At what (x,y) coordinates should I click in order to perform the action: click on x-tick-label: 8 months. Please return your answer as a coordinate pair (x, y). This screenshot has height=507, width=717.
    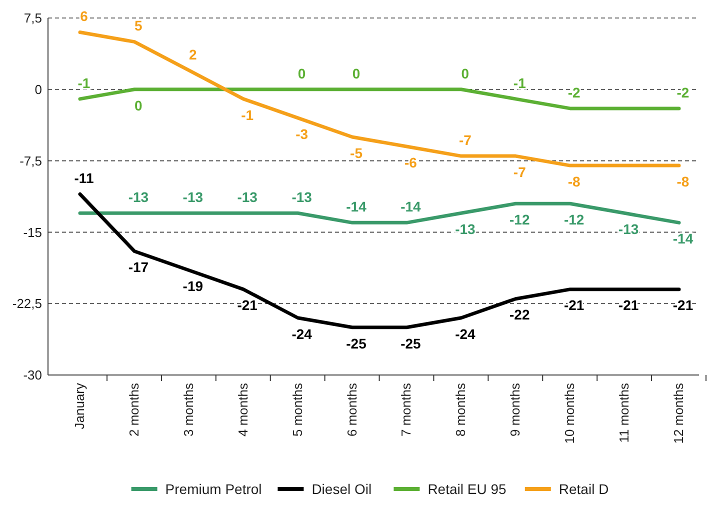
    Looking at the image, I should click on (460, 409).